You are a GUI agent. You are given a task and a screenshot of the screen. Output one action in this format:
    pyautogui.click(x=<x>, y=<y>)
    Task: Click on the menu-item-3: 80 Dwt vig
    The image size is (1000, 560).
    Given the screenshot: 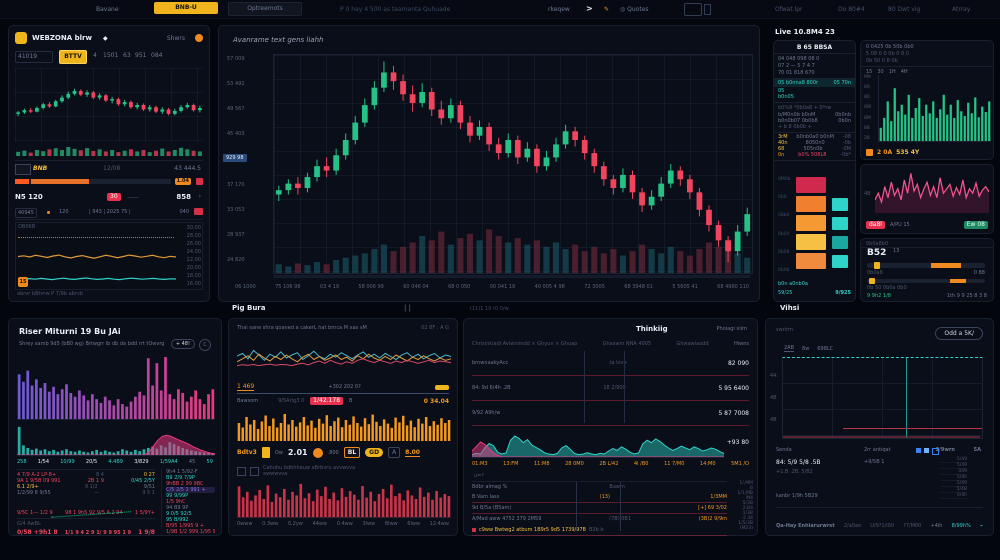 What is the action you would take?
    pyautogui.click(x=904, y=9)
    